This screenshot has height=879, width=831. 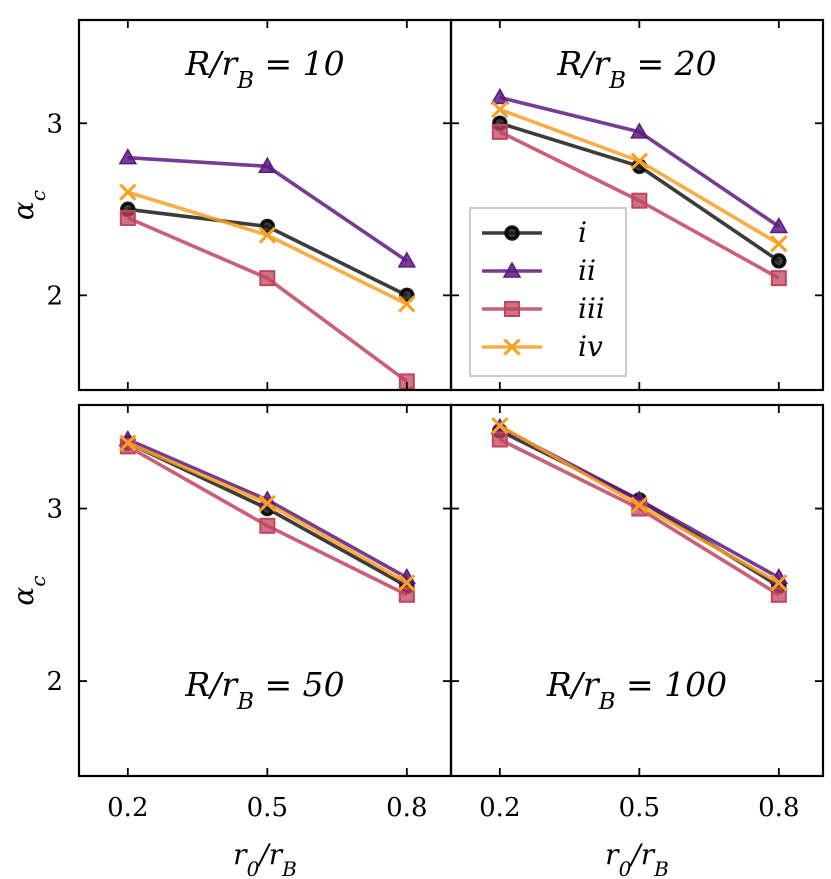 I want to click on series-line-ii, so click(x=267, y=209).